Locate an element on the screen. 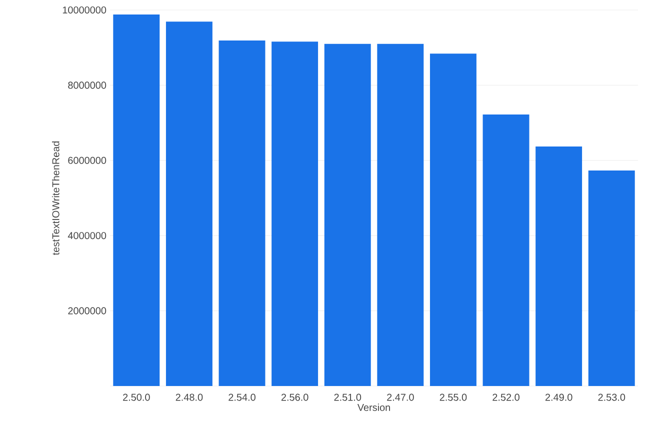 This screenshot has width=650, height=442. y-tick-label: 10000000 is located at coordinates (84, 10).